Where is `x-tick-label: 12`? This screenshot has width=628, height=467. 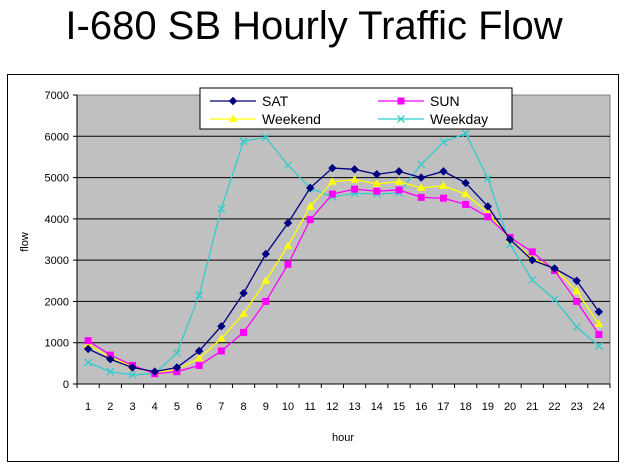 x-tick-label: 12 is located at coordinates (332, 407).